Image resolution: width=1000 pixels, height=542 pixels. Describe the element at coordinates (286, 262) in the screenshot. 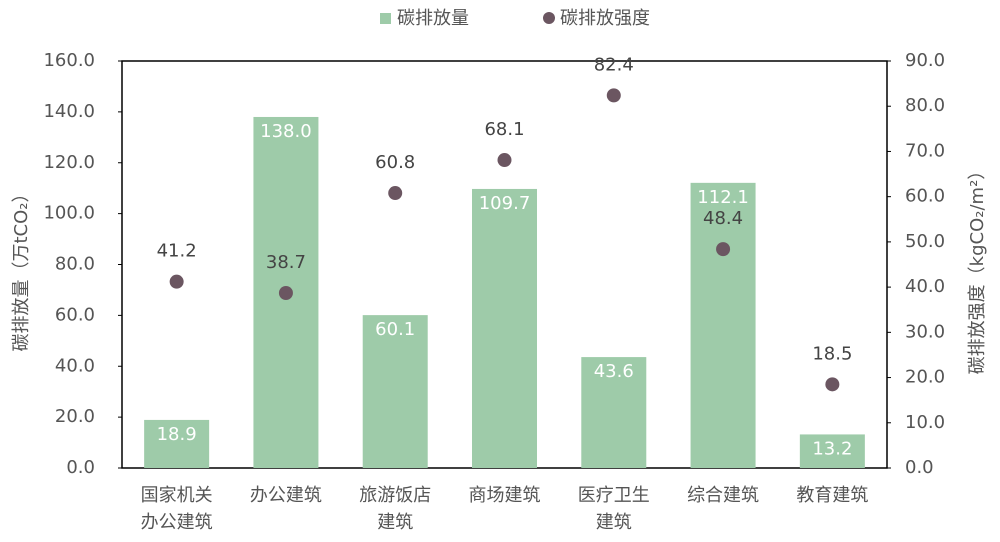

I see `point-value-label: 38.7` at that location.